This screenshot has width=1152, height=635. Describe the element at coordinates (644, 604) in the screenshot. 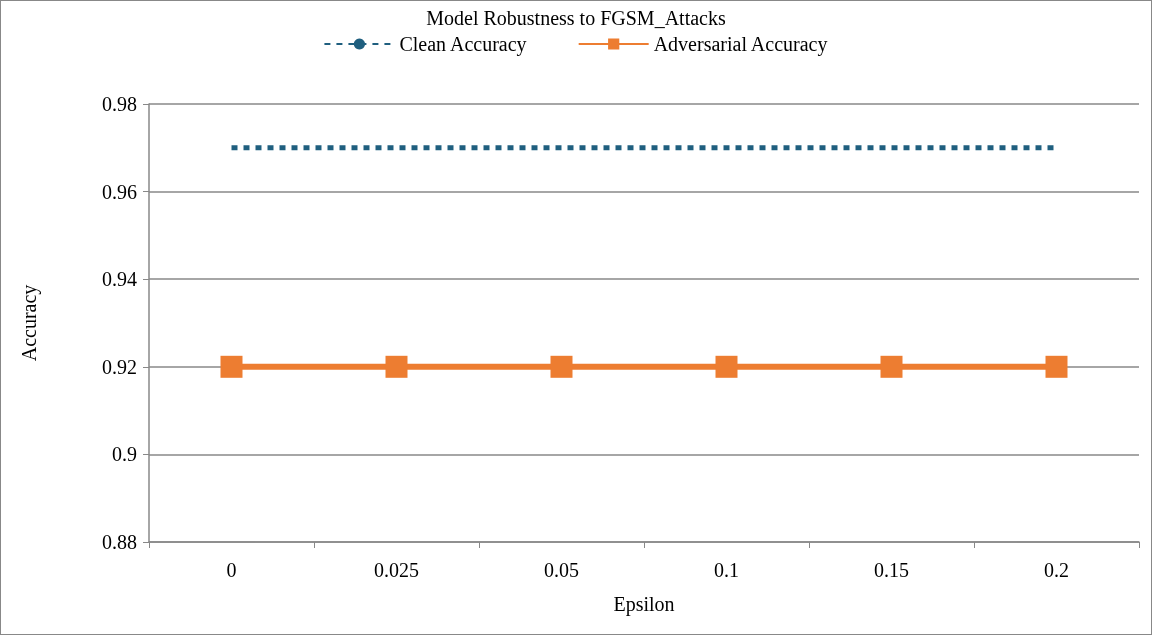

I see `x-axis-title: Epsilon` at that location.